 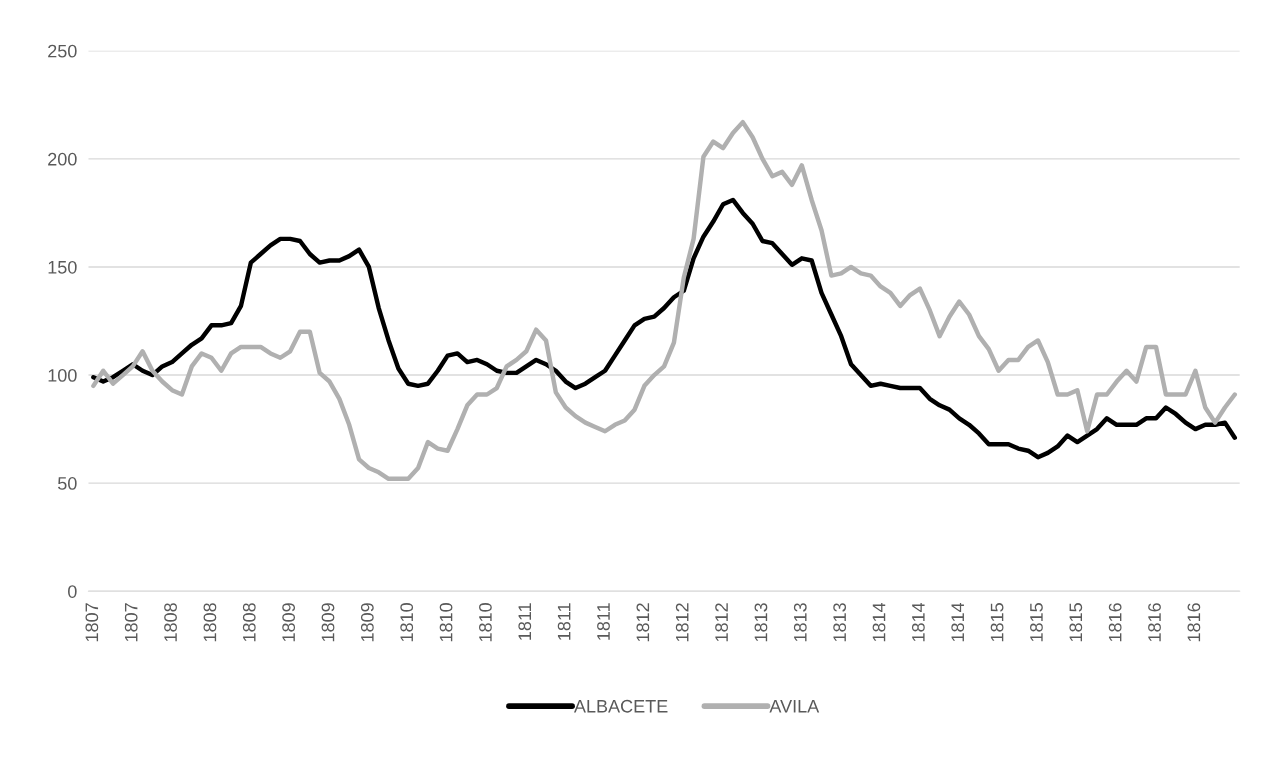 What do you see at coordinates (67, 483) in the screenshot?
I see `y-tick-label: 50` at bounding box center [67, 483].